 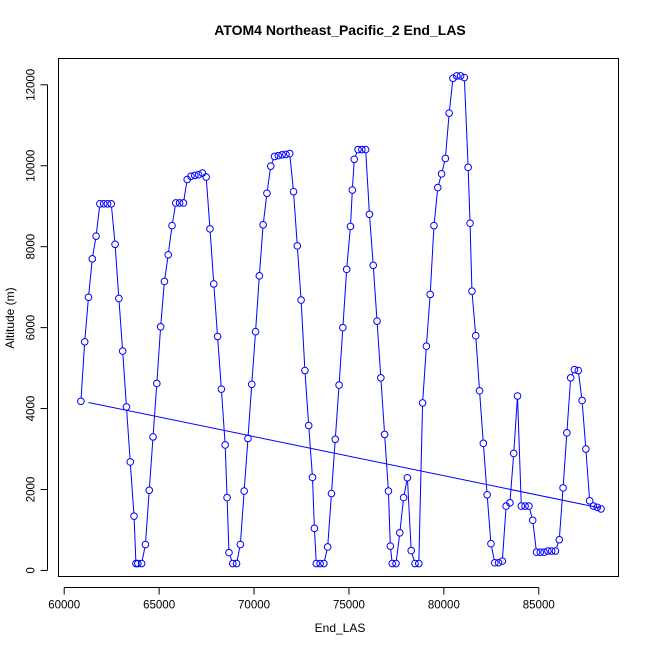 I want to click on x-axis: 60000 65000 70000 75000 80000 85000, so click(x=301, y=599).